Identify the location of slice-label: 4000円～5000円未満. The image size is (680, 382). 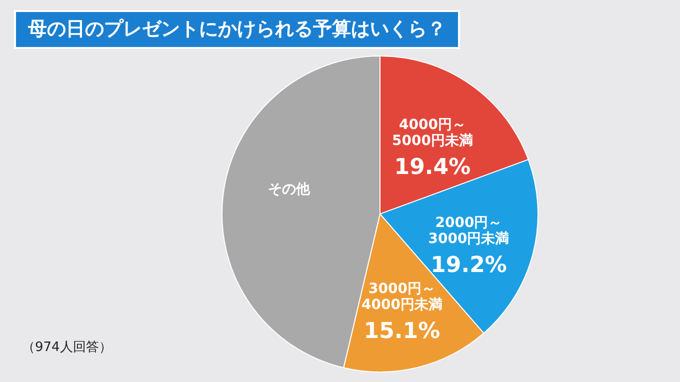
(432, 132).